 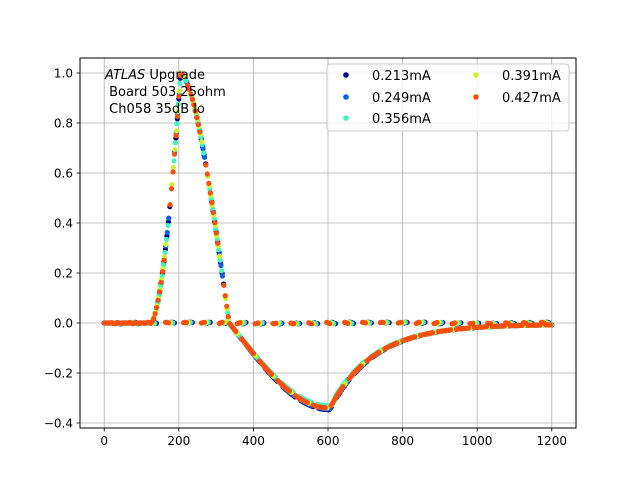 I want to click on y-tick-label: −0.4, so click(x=58, y=423).